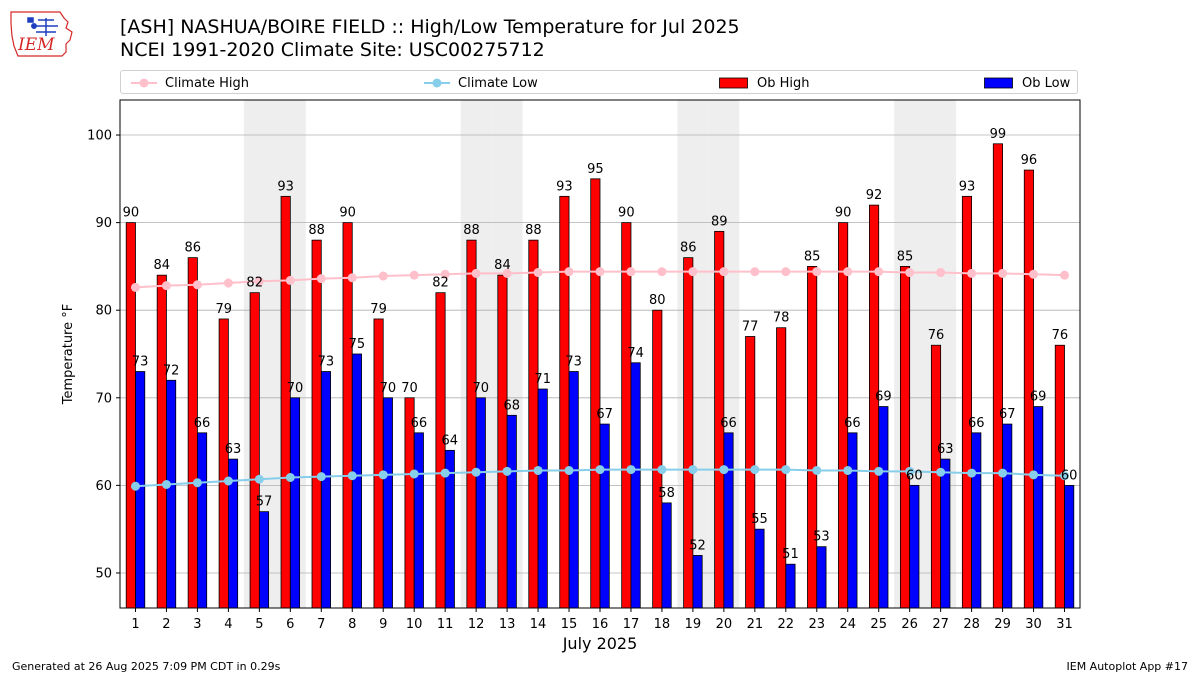 The height and width of the screenshot is (675, 1200). Describe the element at coordinates (437, 83) in the screenshot. I see `climate-low-line-marker` at that location.